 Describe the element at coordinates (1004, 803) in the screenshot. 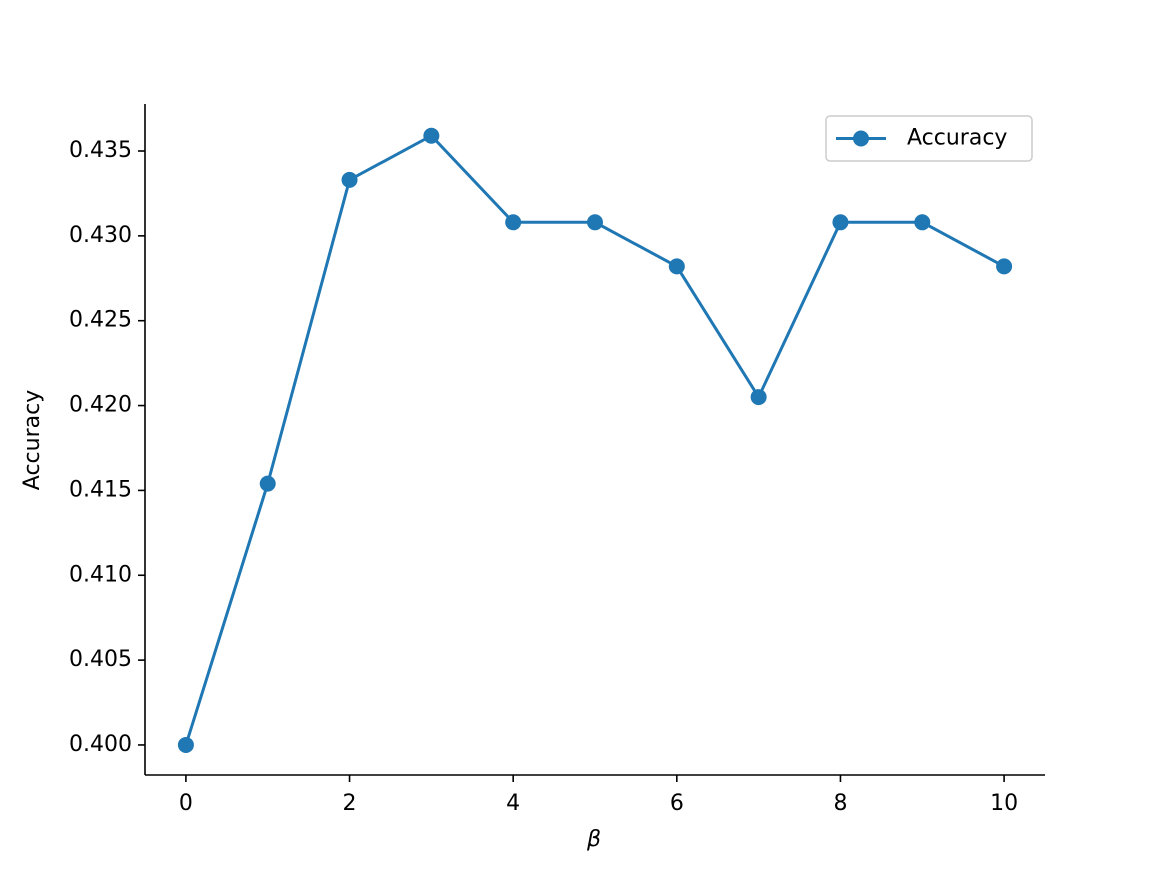

I see `x-tick-label: 10` at that location.